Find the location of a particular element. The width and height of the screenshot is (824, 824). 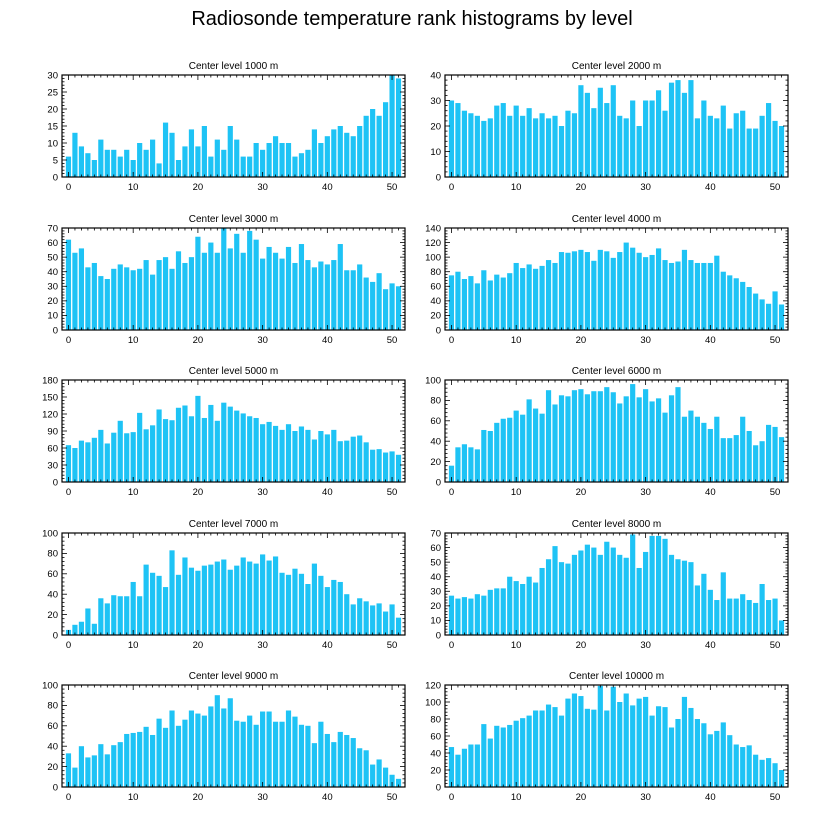

x-tick-label: 10 is located at coordinates (516, 797).